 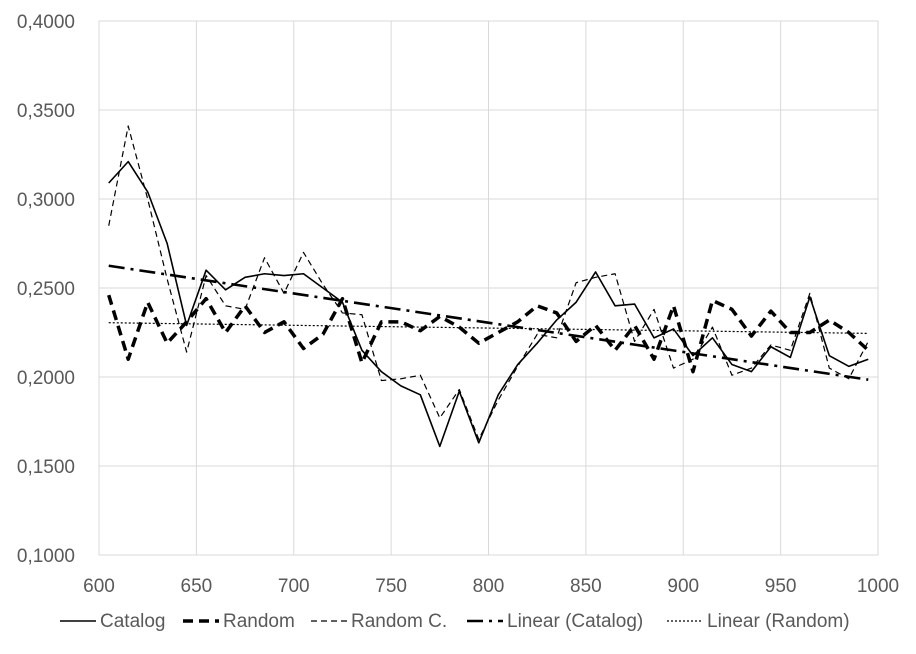 What do you see at coordinates (46, 111) in the screenshot?
I see `y-tick-label: 0,3500` at bounding box center [46, 111].